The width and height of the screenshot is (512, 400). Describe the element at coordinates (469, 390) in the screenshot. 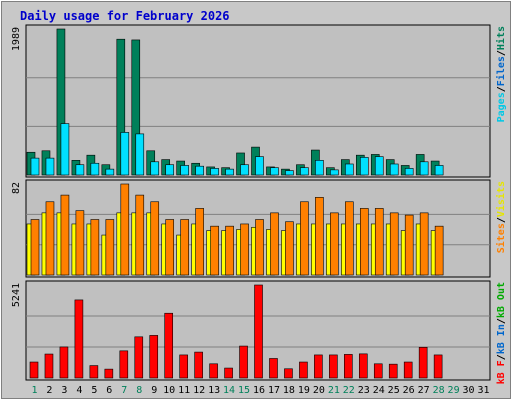

I see `x-tick-label: 30` at that location.